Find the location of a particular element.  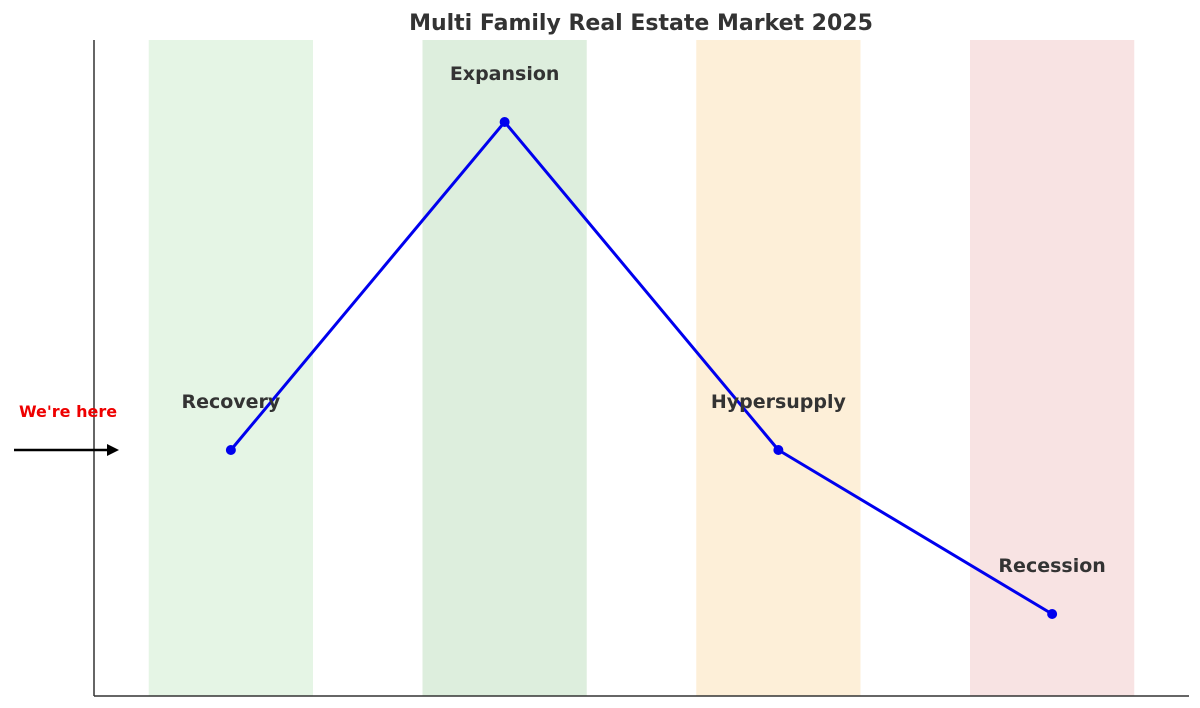

phase-band-recession is located at coordinates (1052, 368).